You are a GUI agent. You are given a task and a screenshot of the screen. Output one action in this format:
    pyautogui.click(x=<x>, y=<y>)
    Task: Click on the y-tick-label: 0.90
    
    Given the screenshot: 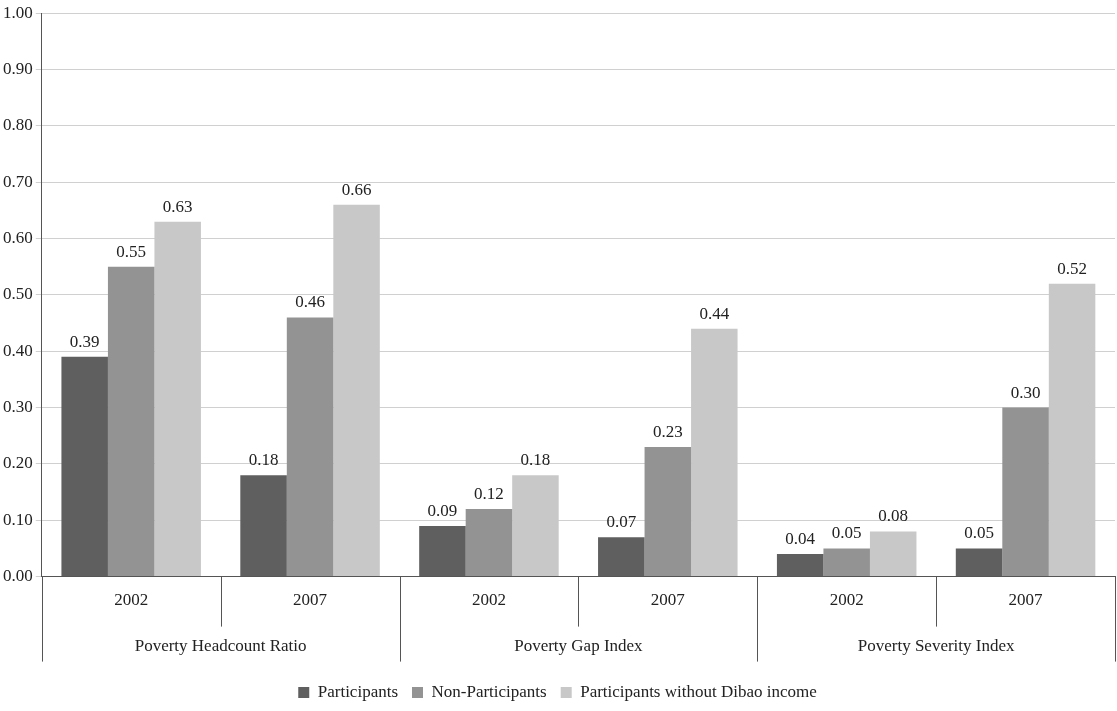 What is the action you would take?
    pyautogui.click(x=18, y=69)
    